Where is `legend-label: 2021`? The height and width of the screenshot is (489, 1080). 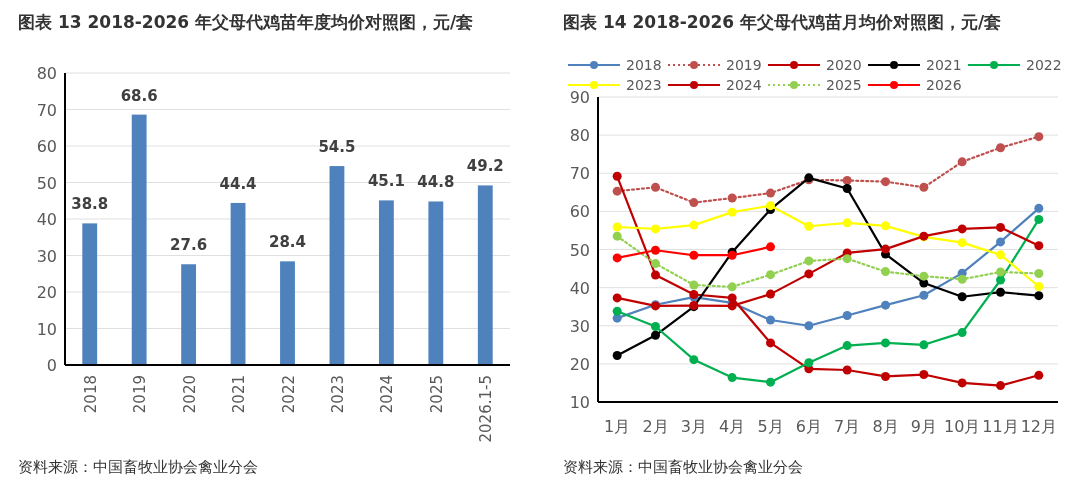 legend-label: 2021 is located at coordinates (944, 65).